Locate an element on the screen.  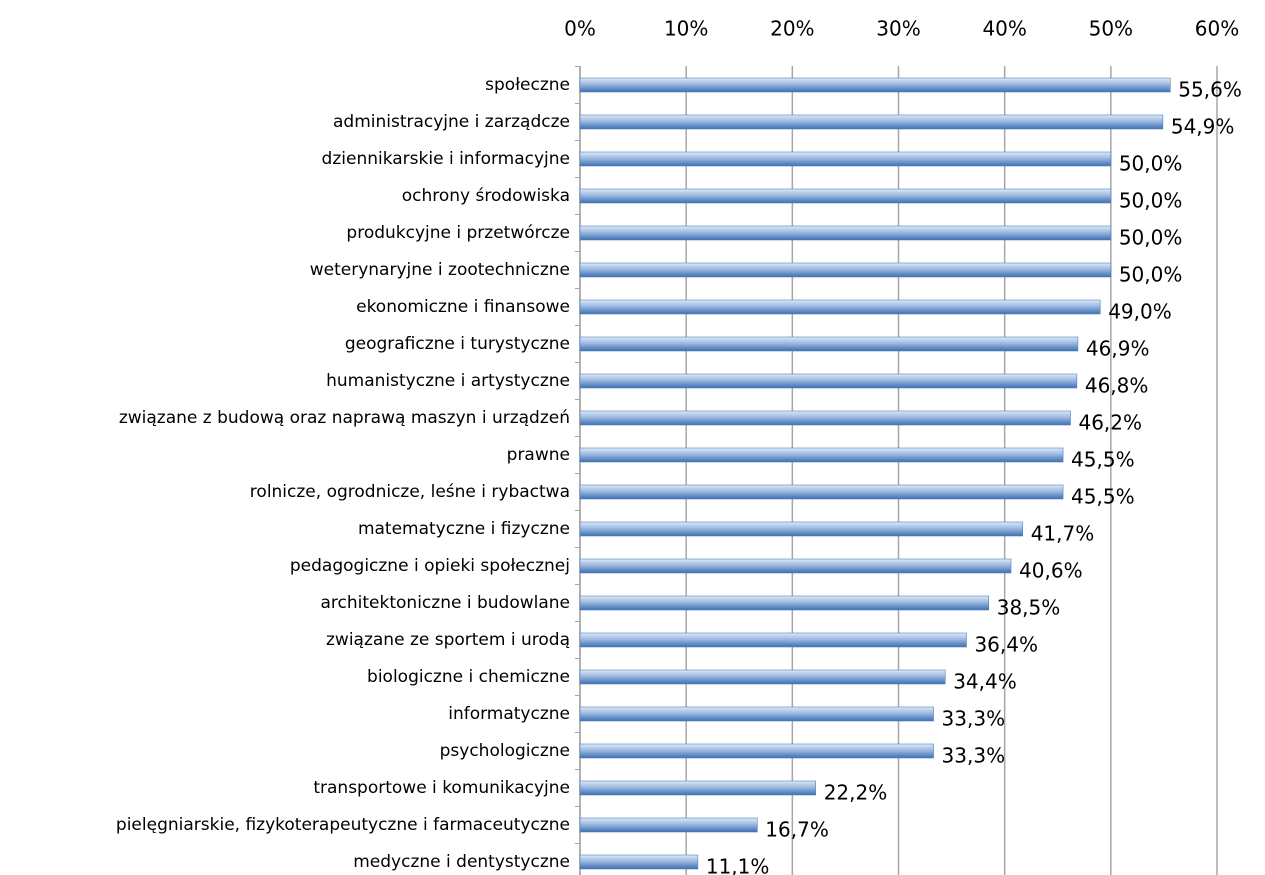
x-tick-label: 30% is located at coordinates (898, 29).